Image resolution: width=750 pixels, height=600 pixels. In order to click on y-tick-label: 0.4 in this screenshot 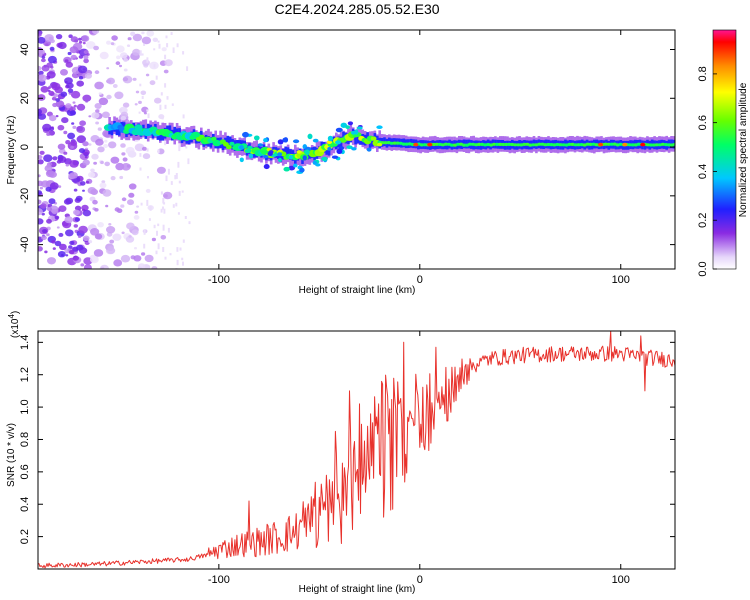, I will do `click(25, 504)`.